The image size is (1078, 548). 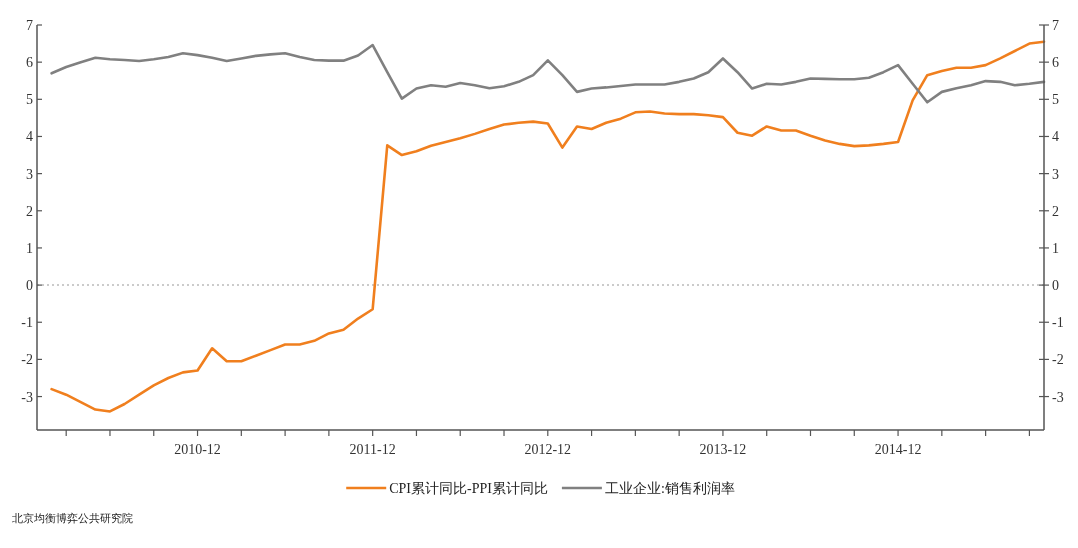 What do you see at coordinates (372, 449) in the screenshot?
I see `x-tick-label: 2011-12` at bounding box center [372, 449].